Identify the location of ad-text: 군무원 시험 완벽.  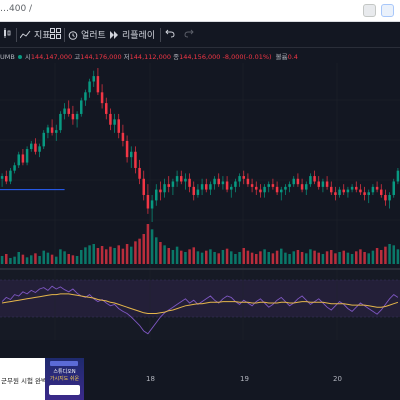
(24, 381).